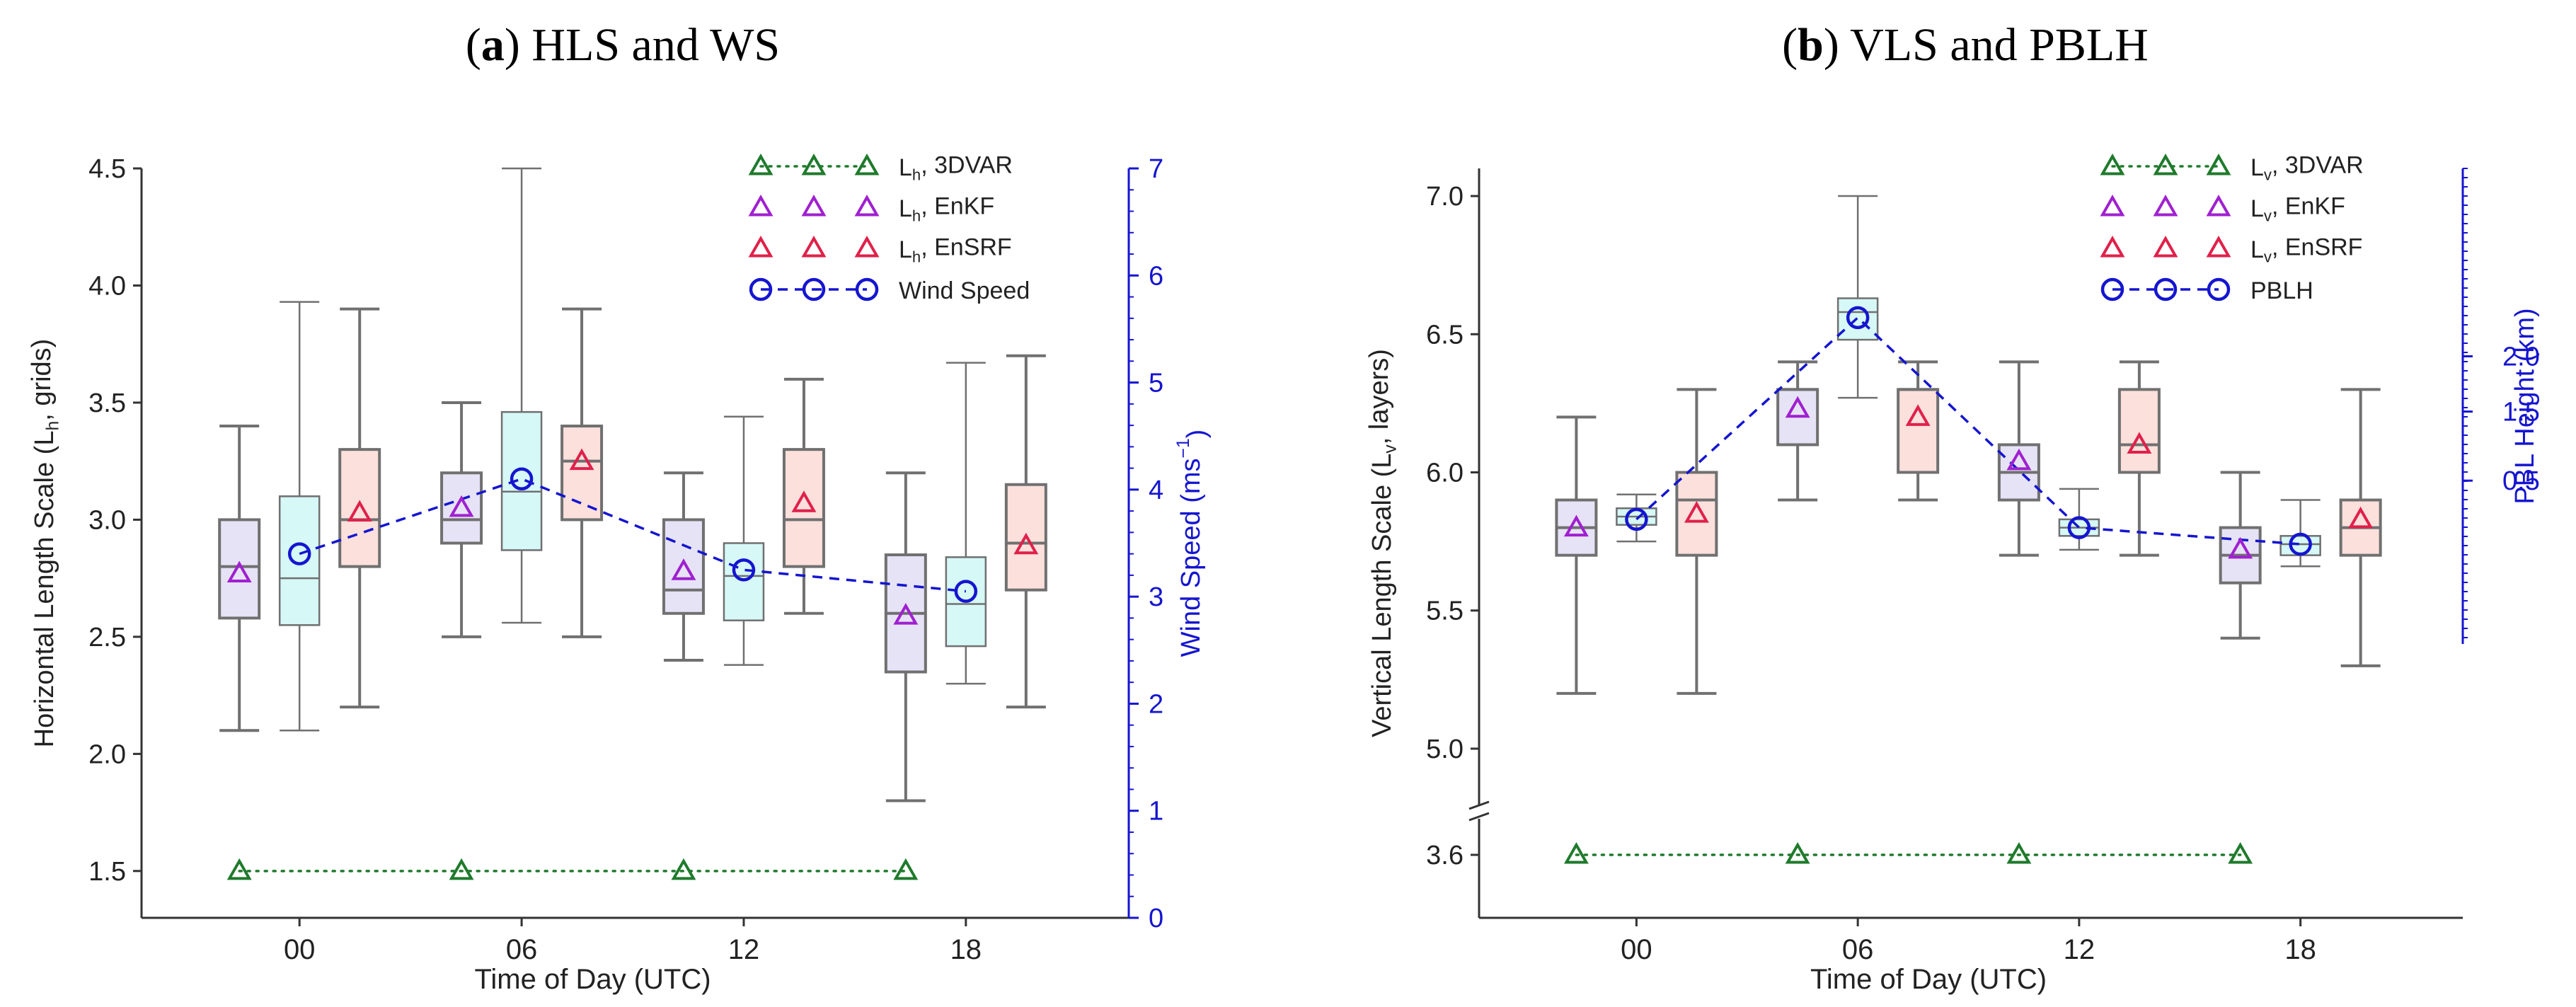  Describe the element at coordinates (1156, 812) in the screenshot. I see `y2-tick-label: 1` at that location.